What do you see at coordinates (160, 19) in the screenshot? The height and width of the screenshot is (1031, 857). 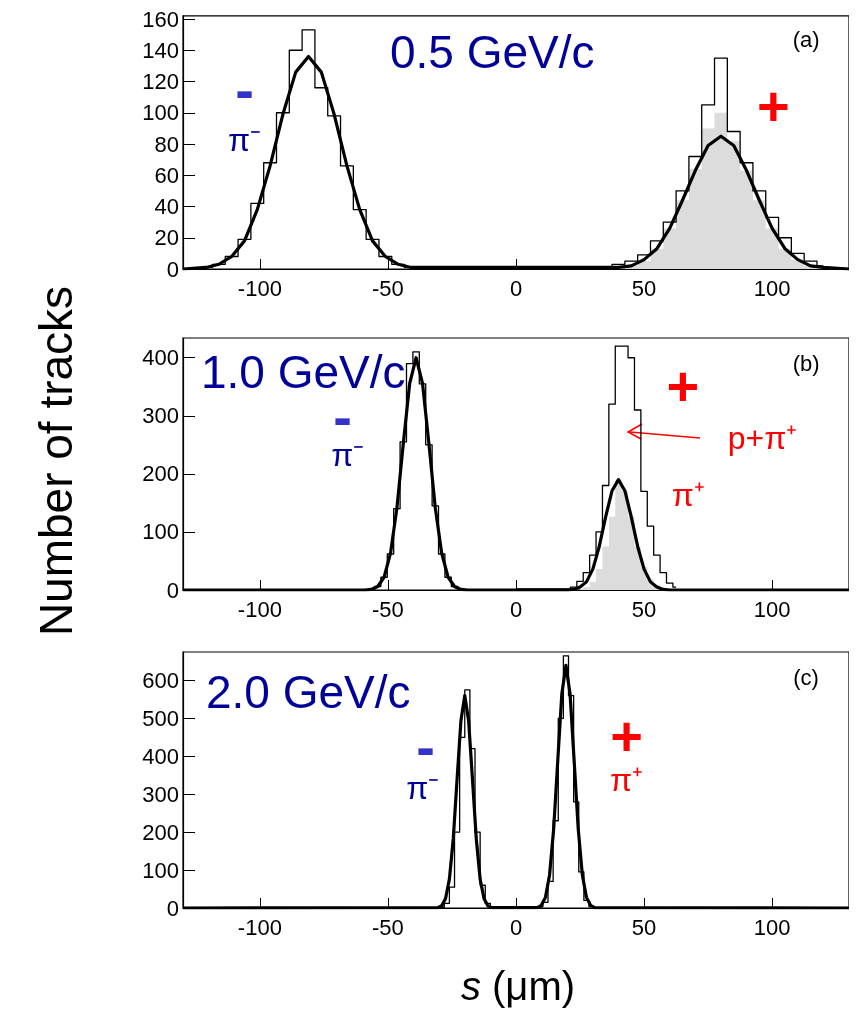 I see `y-tick-label: 160` at bounding box center [160, 19].